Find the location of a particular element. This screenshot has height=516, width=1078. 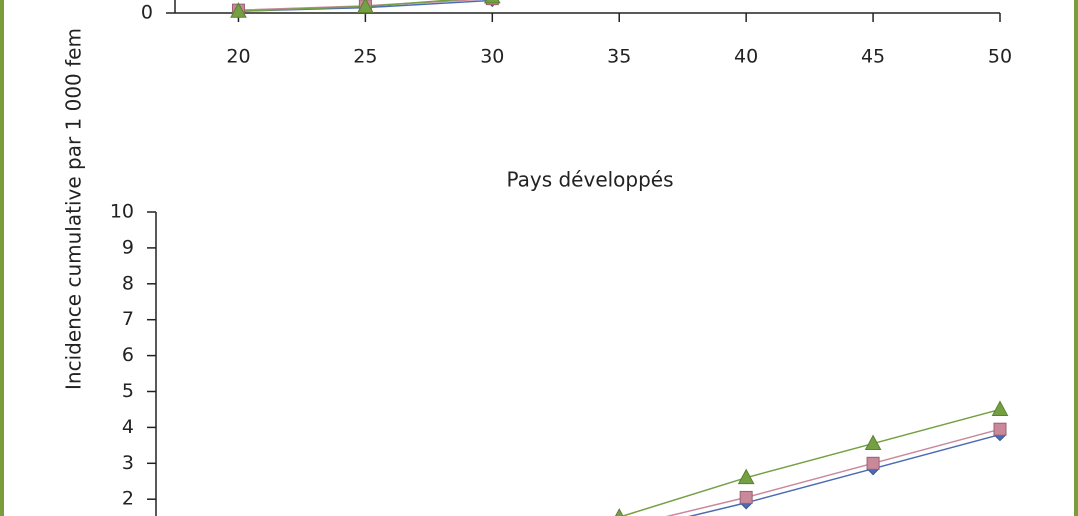

y-tick-label: 0 is located at coordinates (147, 13).